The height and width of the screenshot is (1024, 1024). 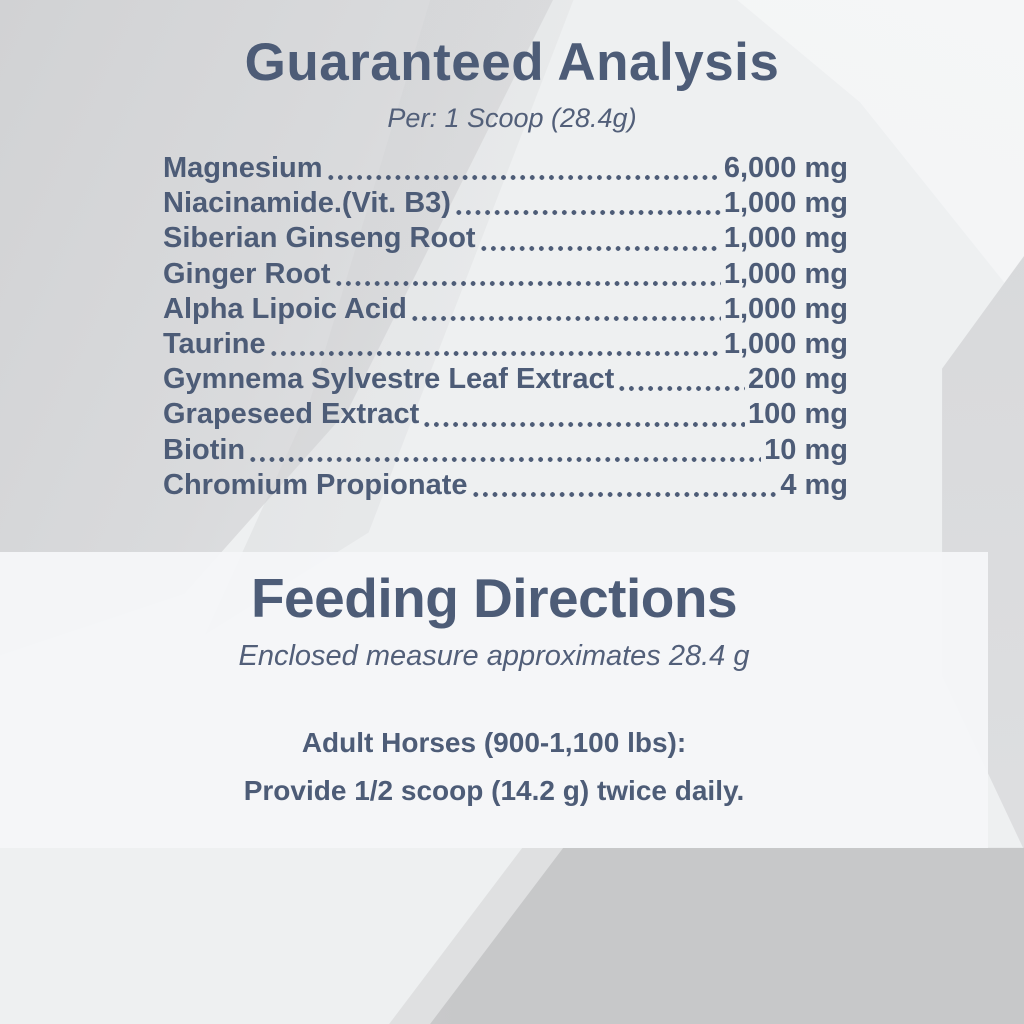 I want to click on nutrient-name: Magnesium, so click(x=243, y=168).